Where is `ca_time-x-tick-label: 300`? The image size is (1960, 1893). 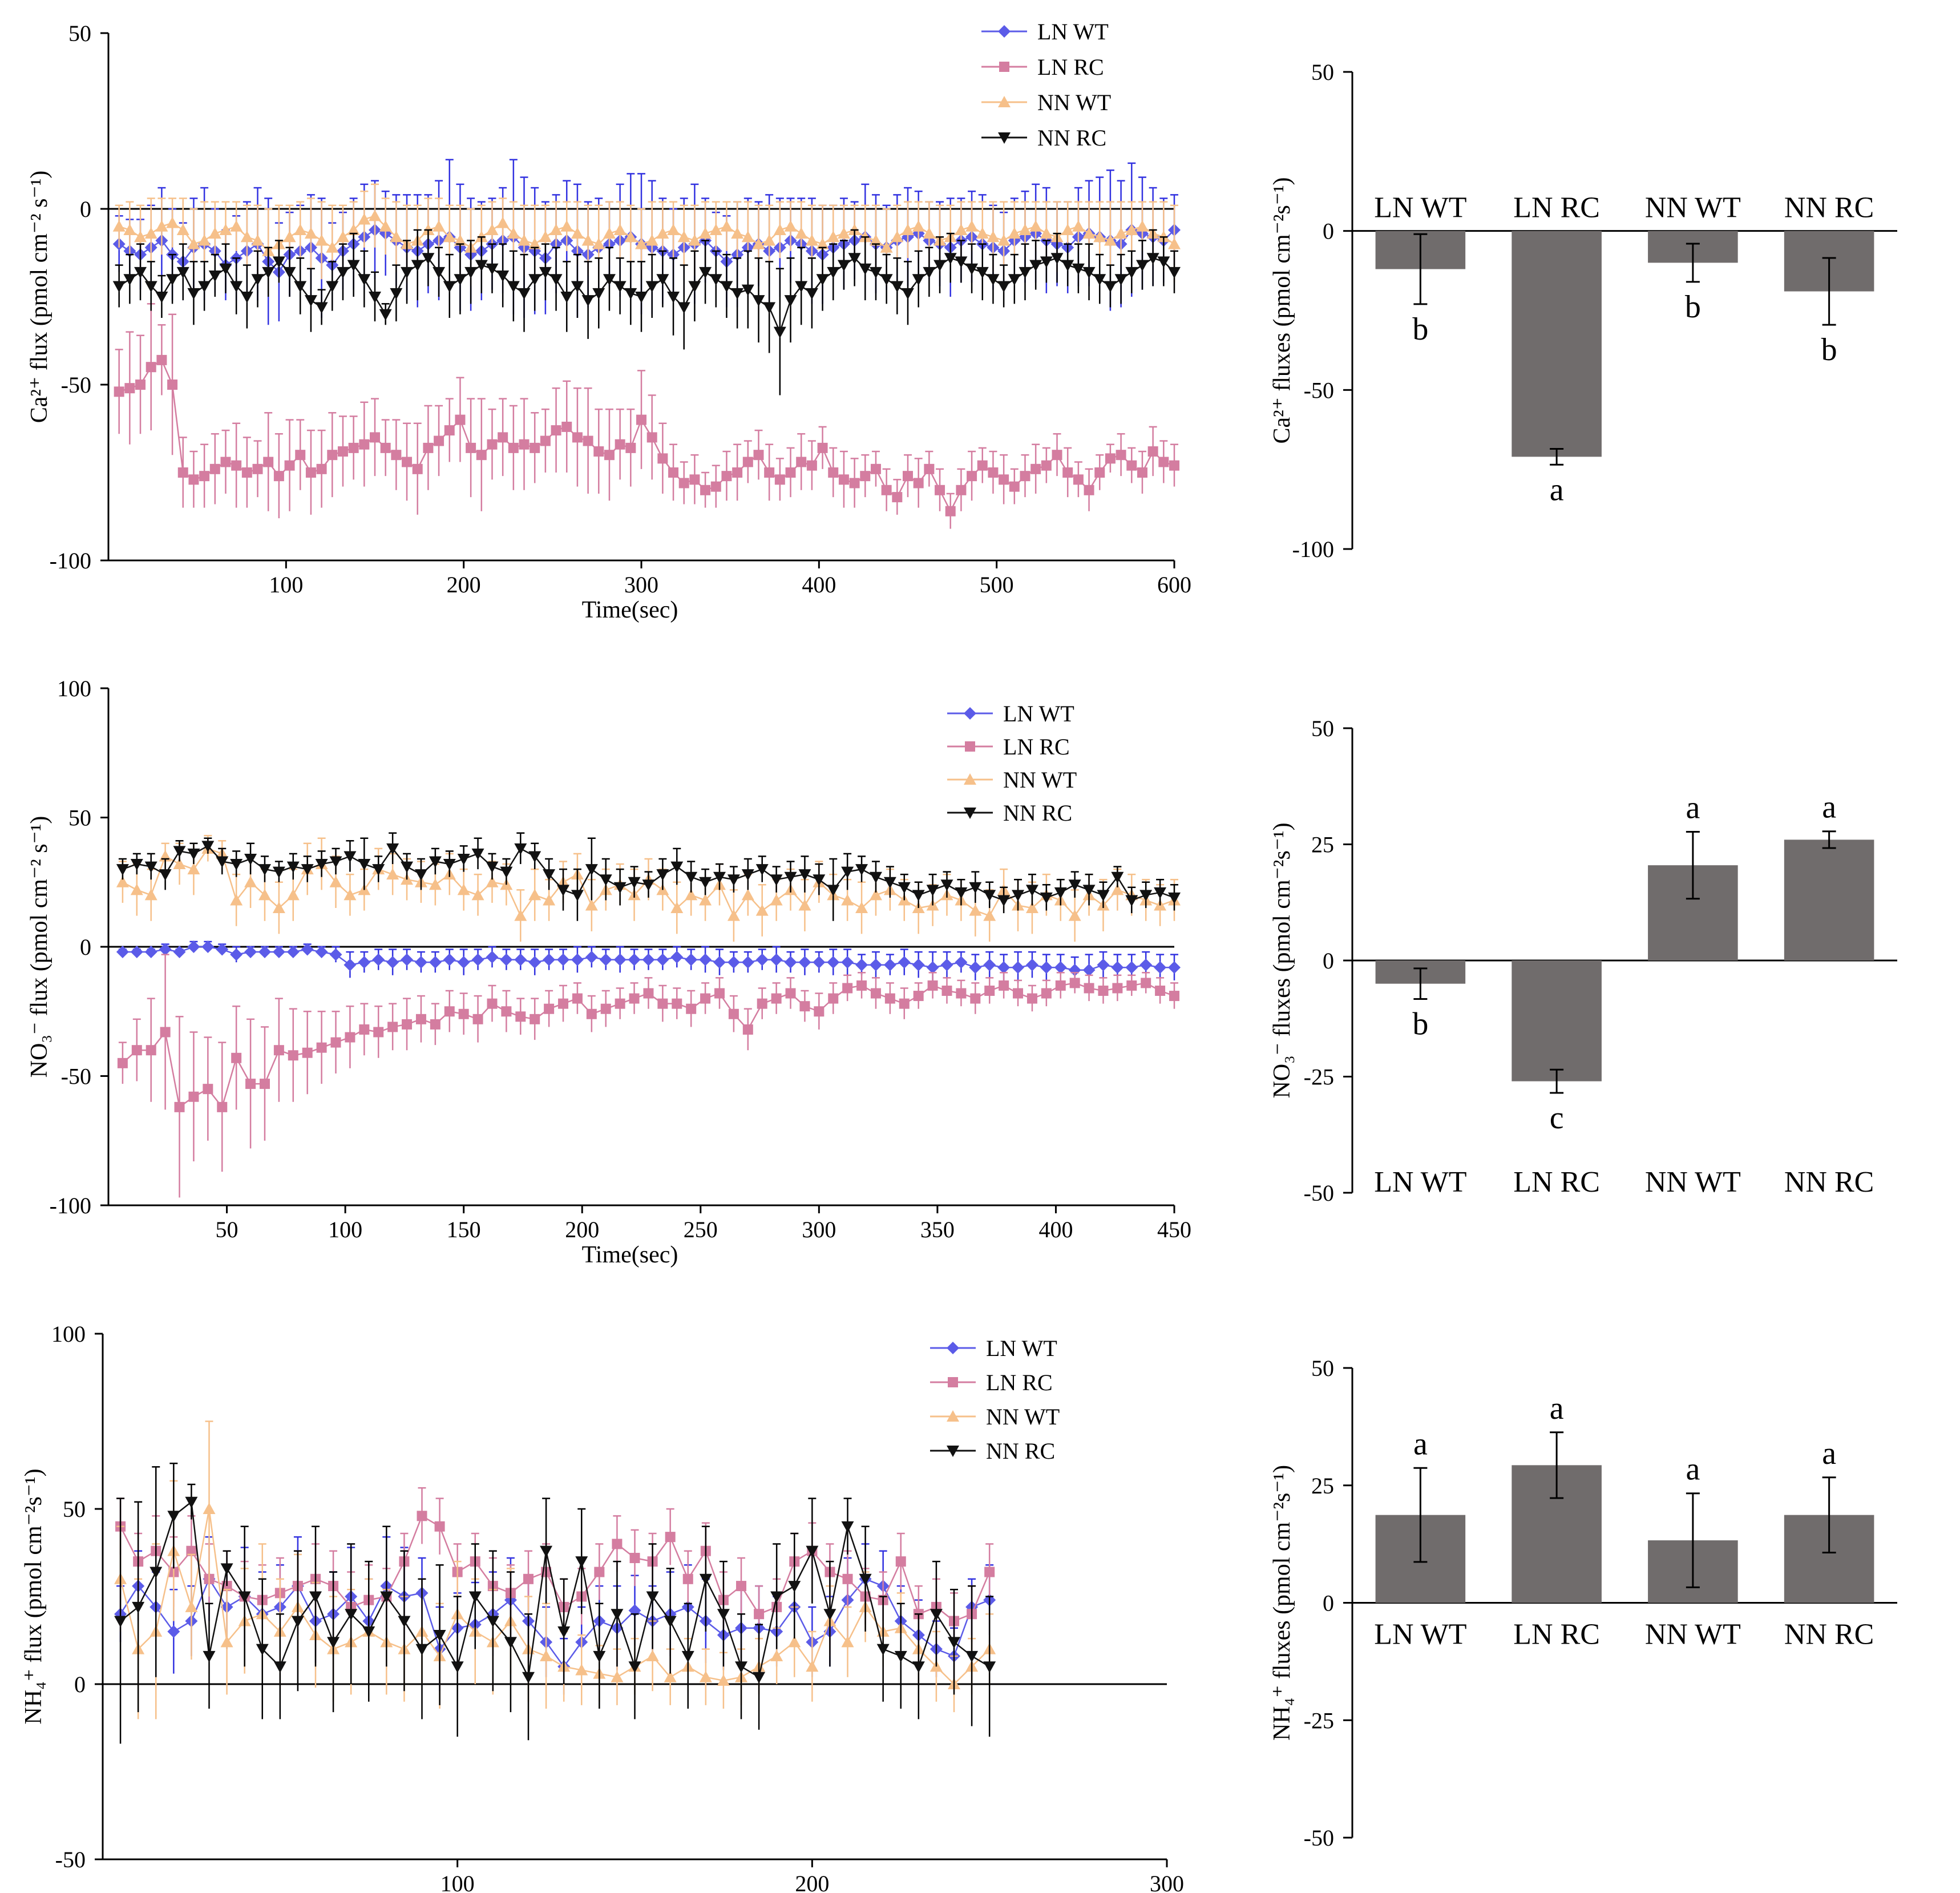 ca_time-x-tick-label: 300 is located at coordinates (641, 585).